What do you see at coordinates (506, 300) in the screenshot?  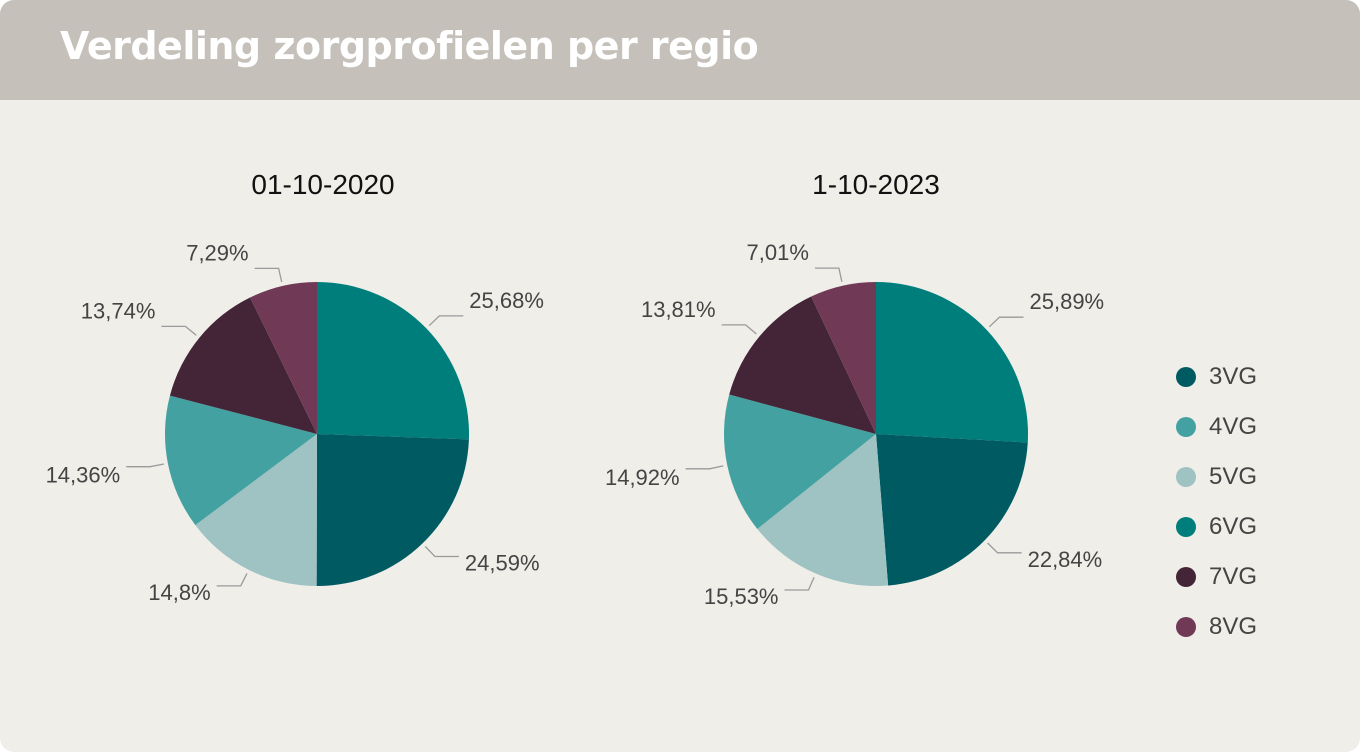 I see `pie-label-6vg: 25,68%` at bounding box center [506, 300].